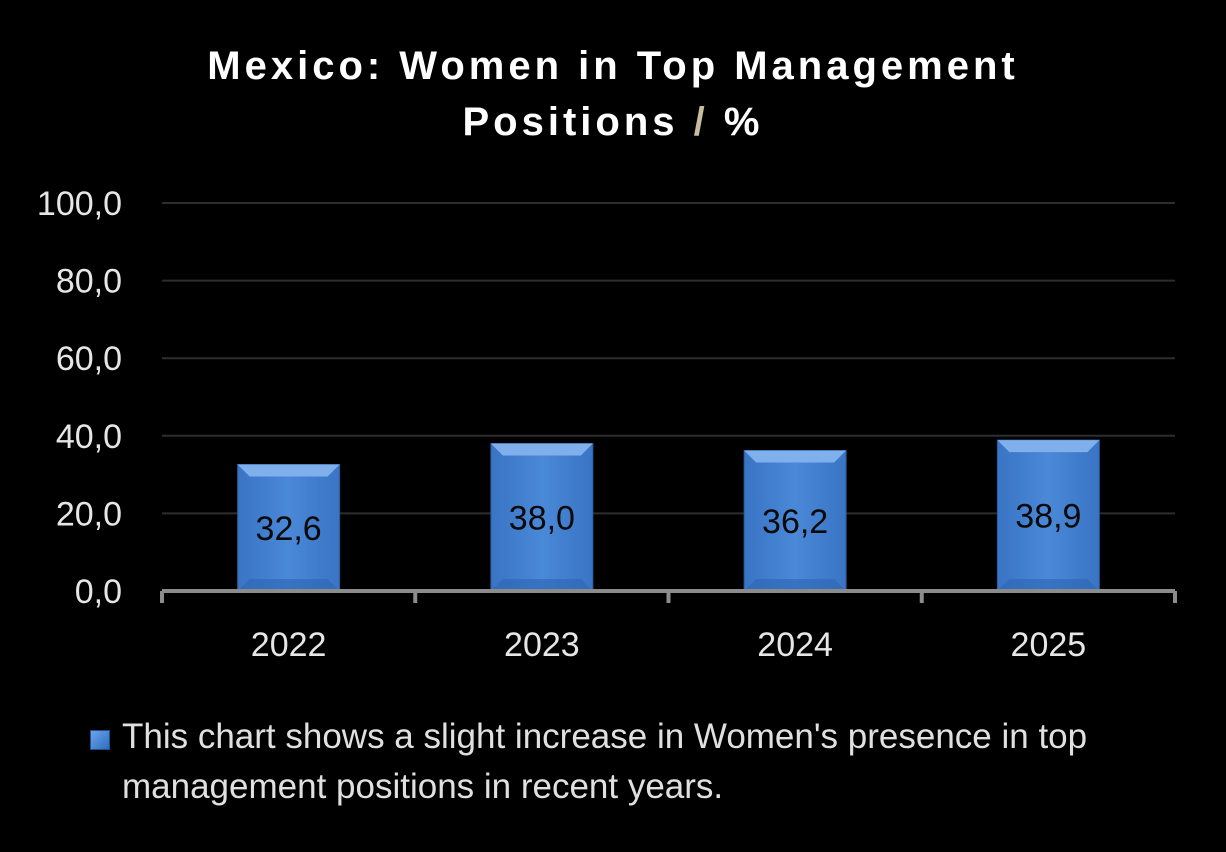 The height and width of the screenshot is (852, 1226). I want to click on chart-title-line2: Positions / %, so click(613, 122).